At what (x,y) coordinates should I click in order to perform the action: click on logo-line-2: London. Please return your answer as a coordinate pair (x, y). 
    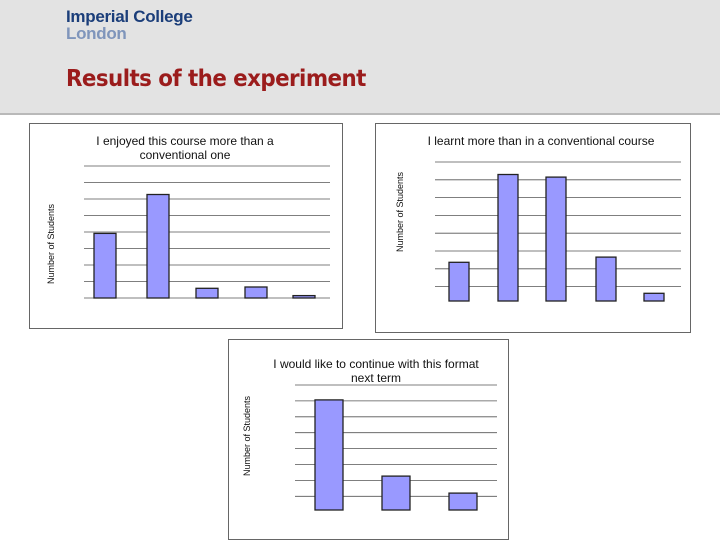
    Looking at the image, I should click on (96, 33).